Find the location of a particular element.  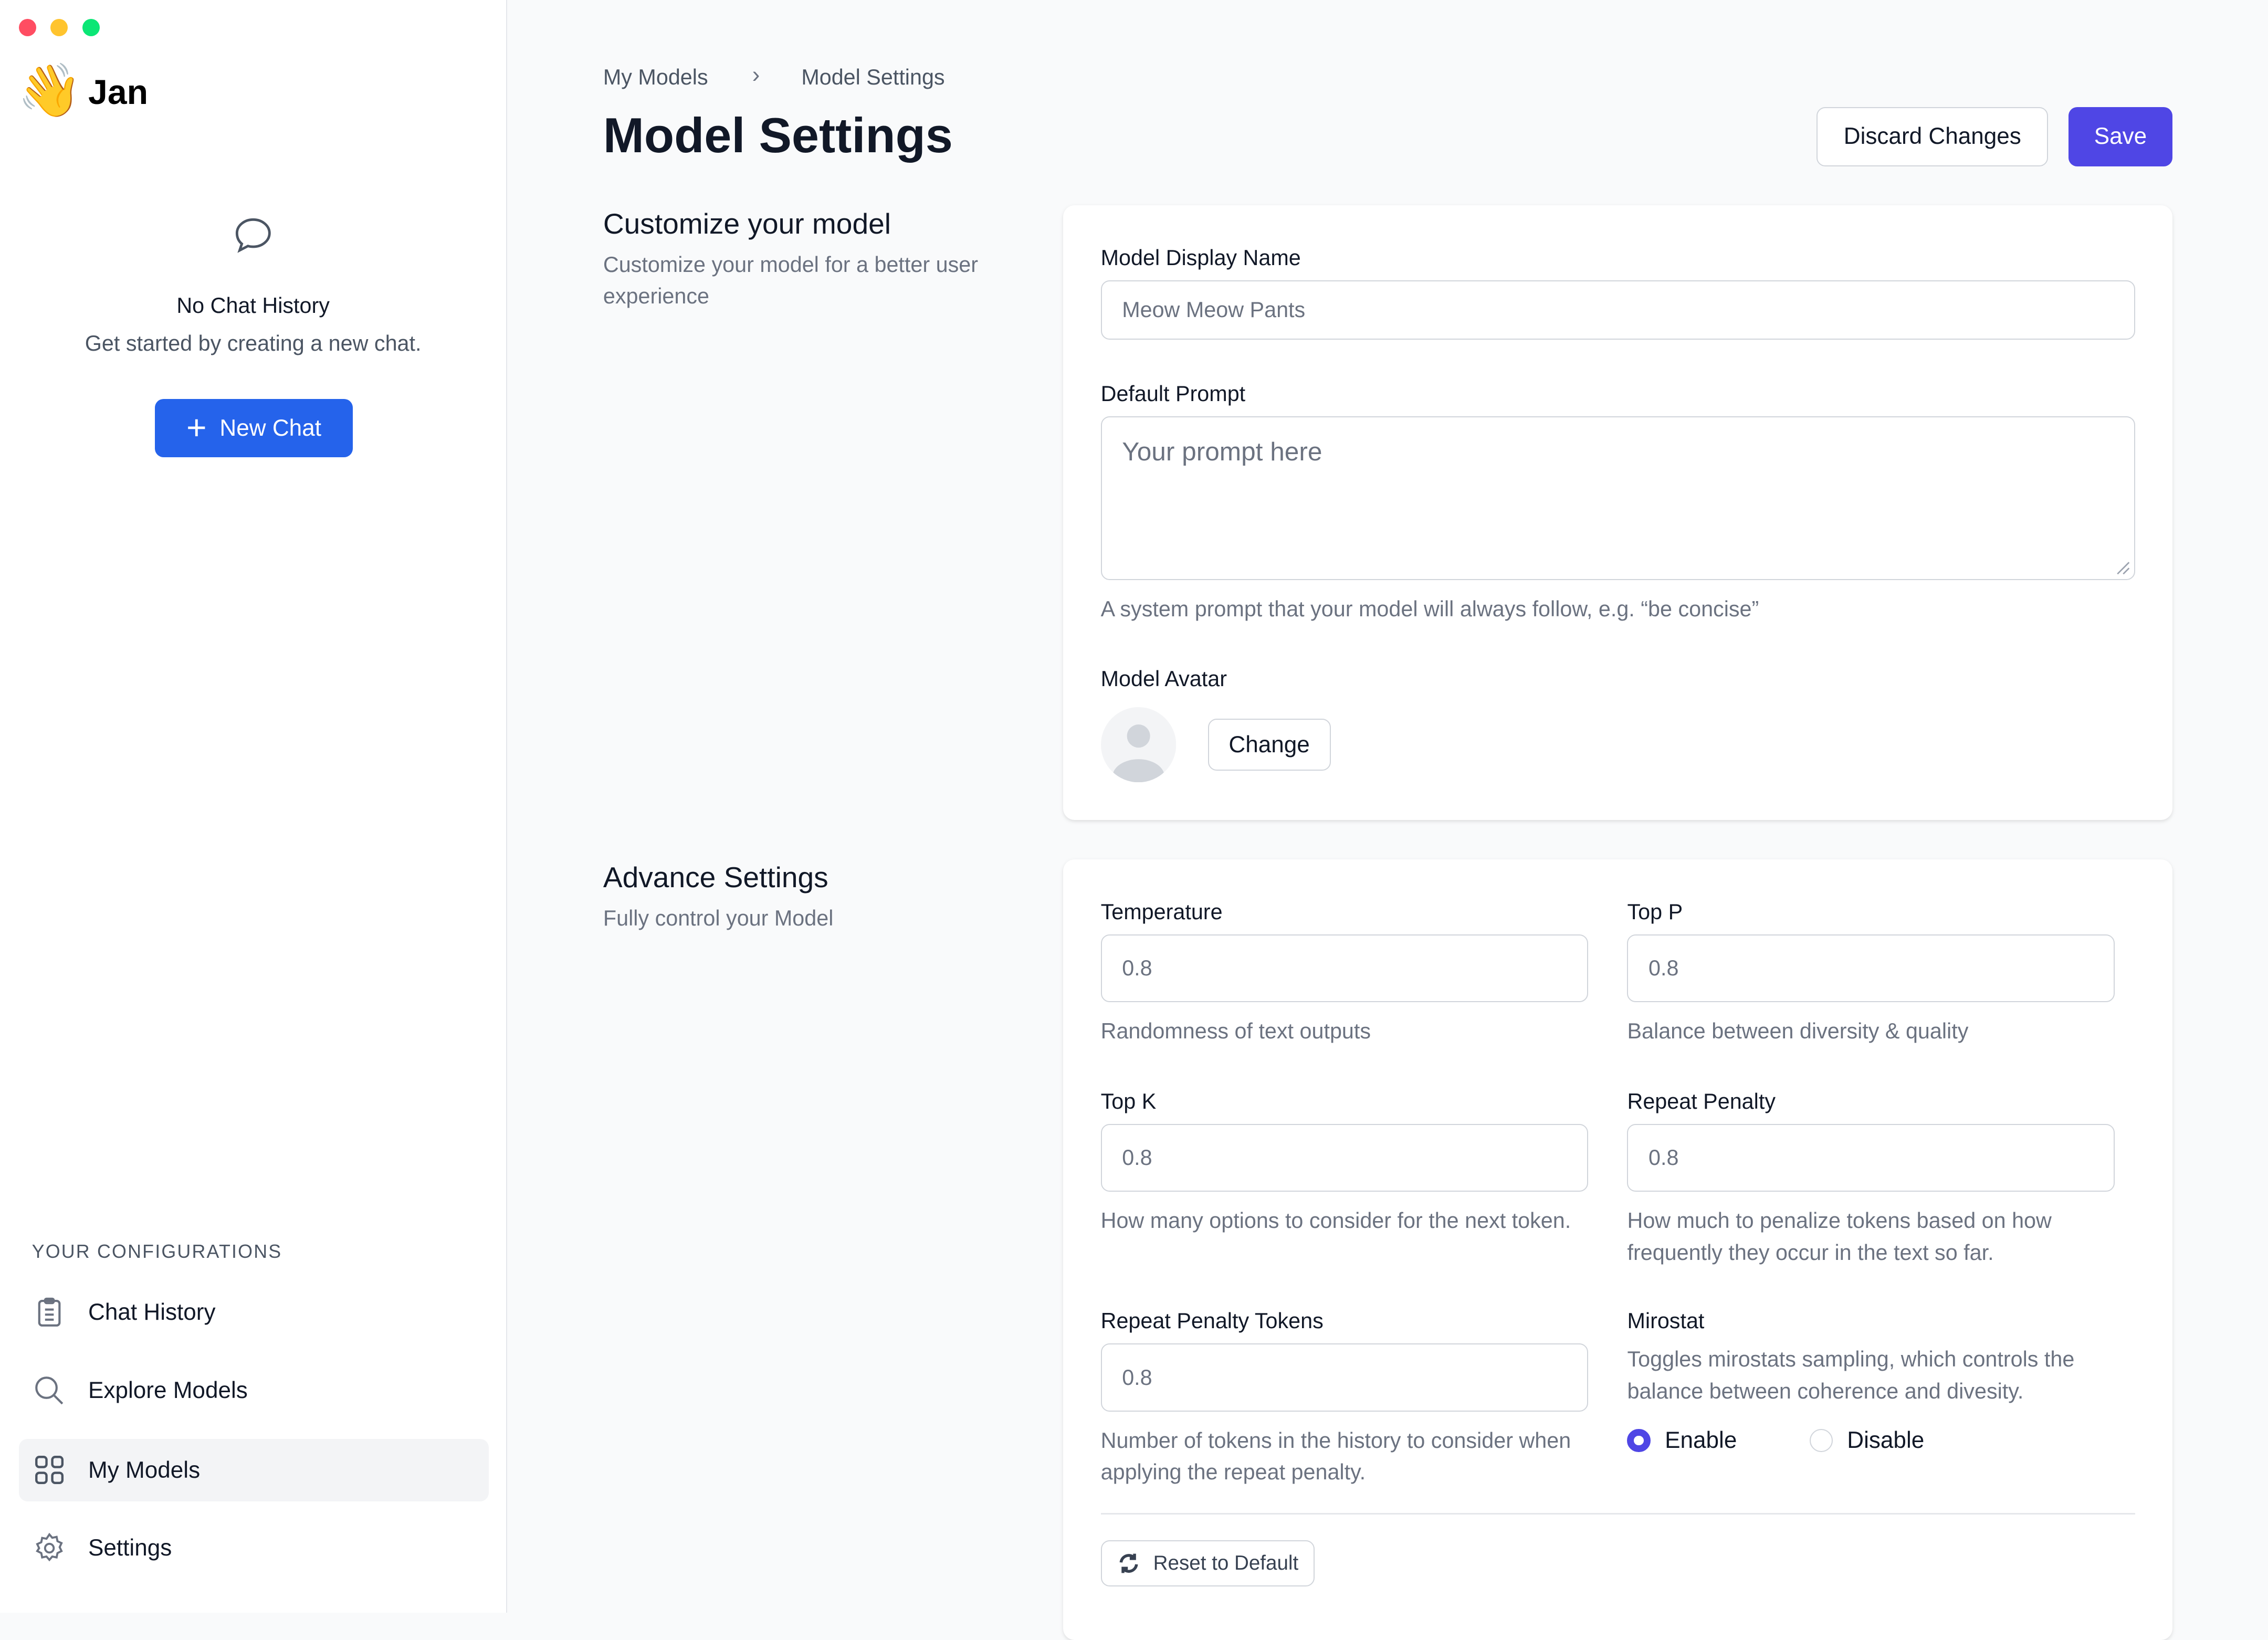

mirostat-disable-radio is located at coordinates (1821, 1441).